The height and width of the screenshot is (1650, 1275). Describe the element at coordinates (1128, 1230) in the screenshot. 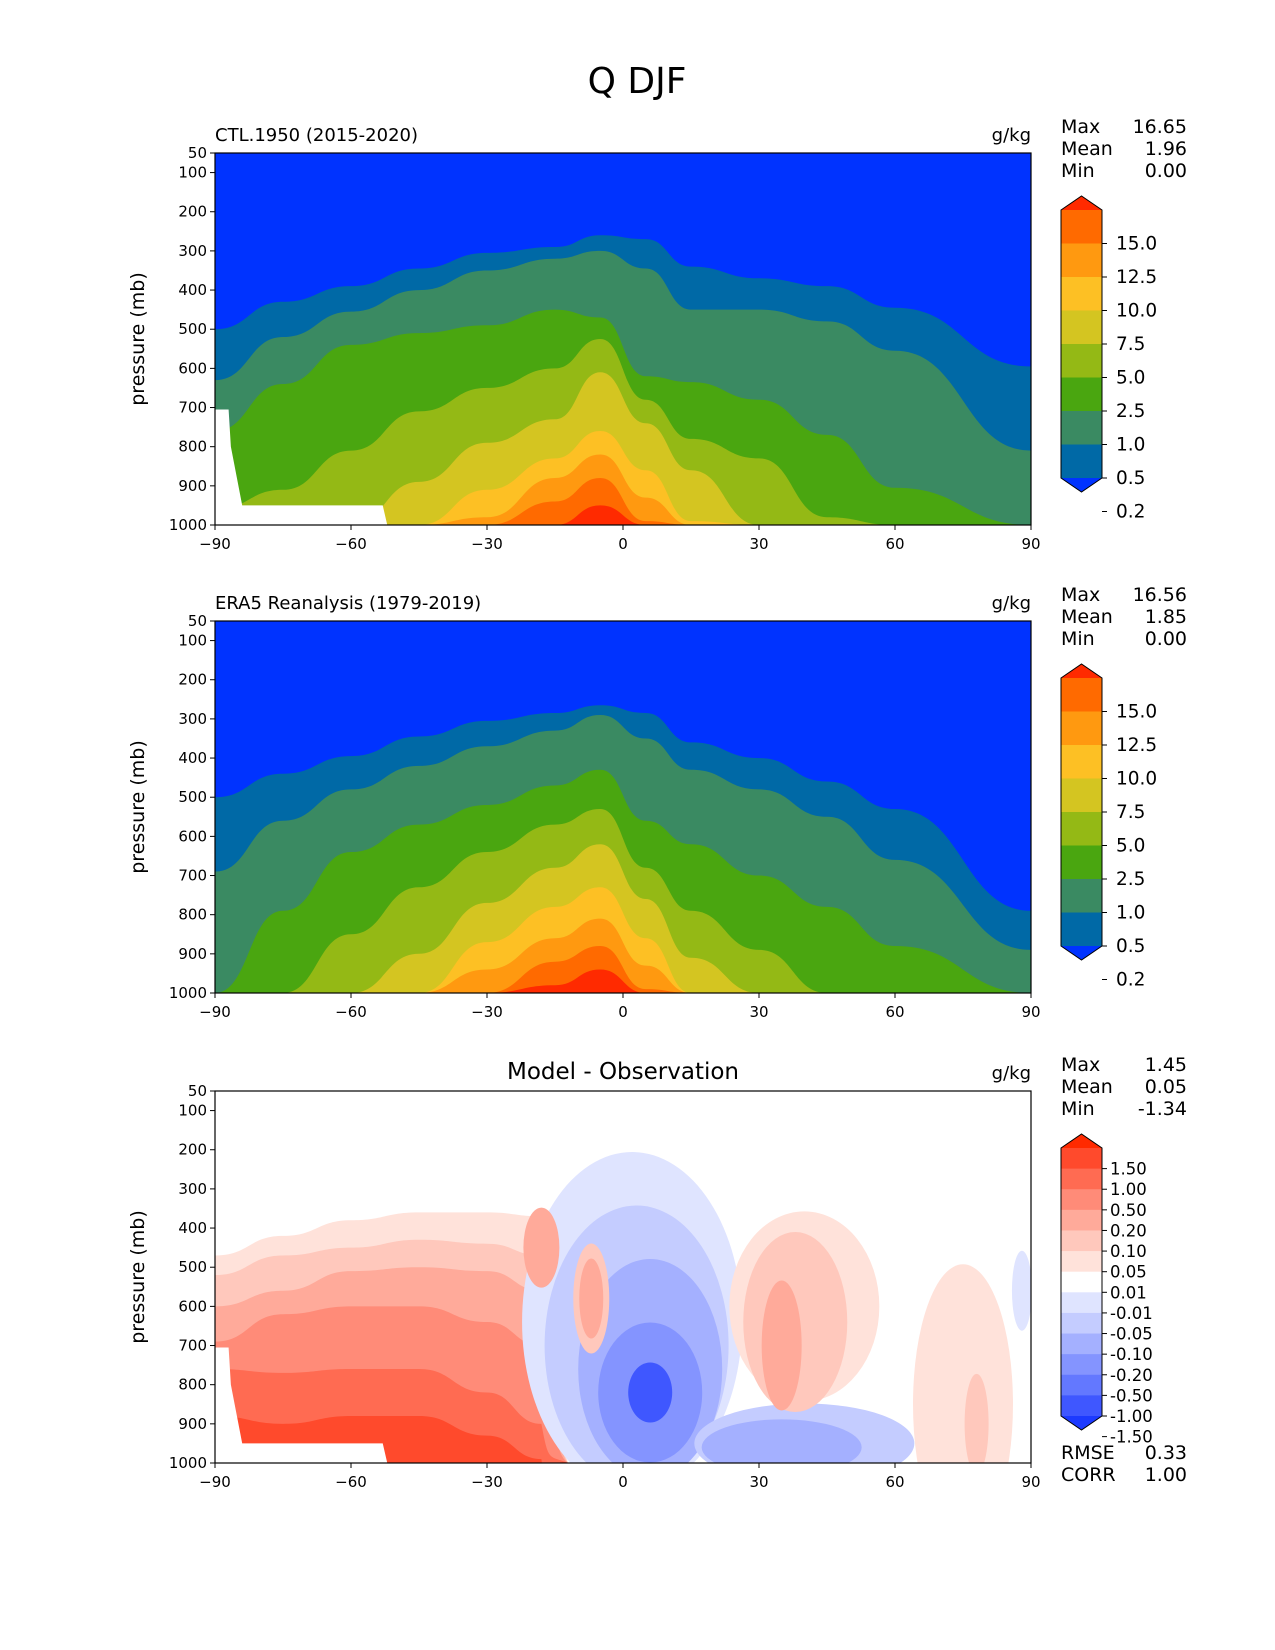

I see `colorbar-tick-label: 0.20` at that location.